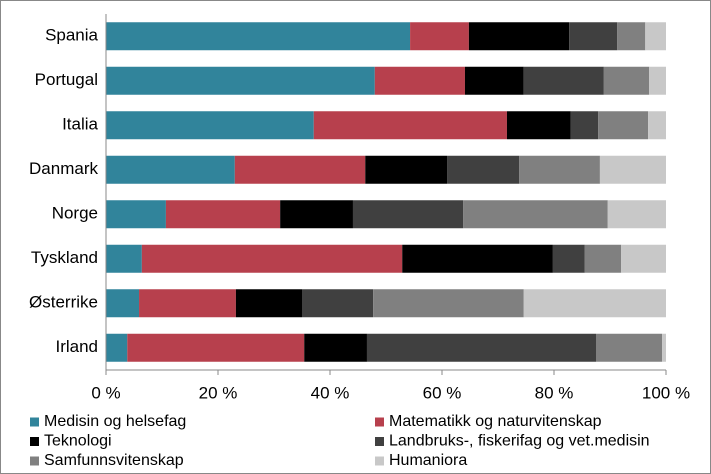 This screenshot has width=711, height=474. Describe the element at coordinates (442, 392) in the screenshot. I see `x-tick-label: 60 %` at that location.